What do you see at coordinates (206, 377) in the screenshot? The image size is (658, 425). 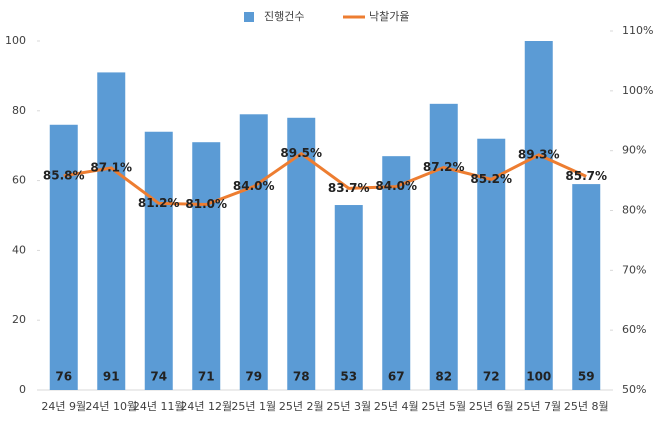 I see `bar-value-label: 71` at bounding box center [206, 377].